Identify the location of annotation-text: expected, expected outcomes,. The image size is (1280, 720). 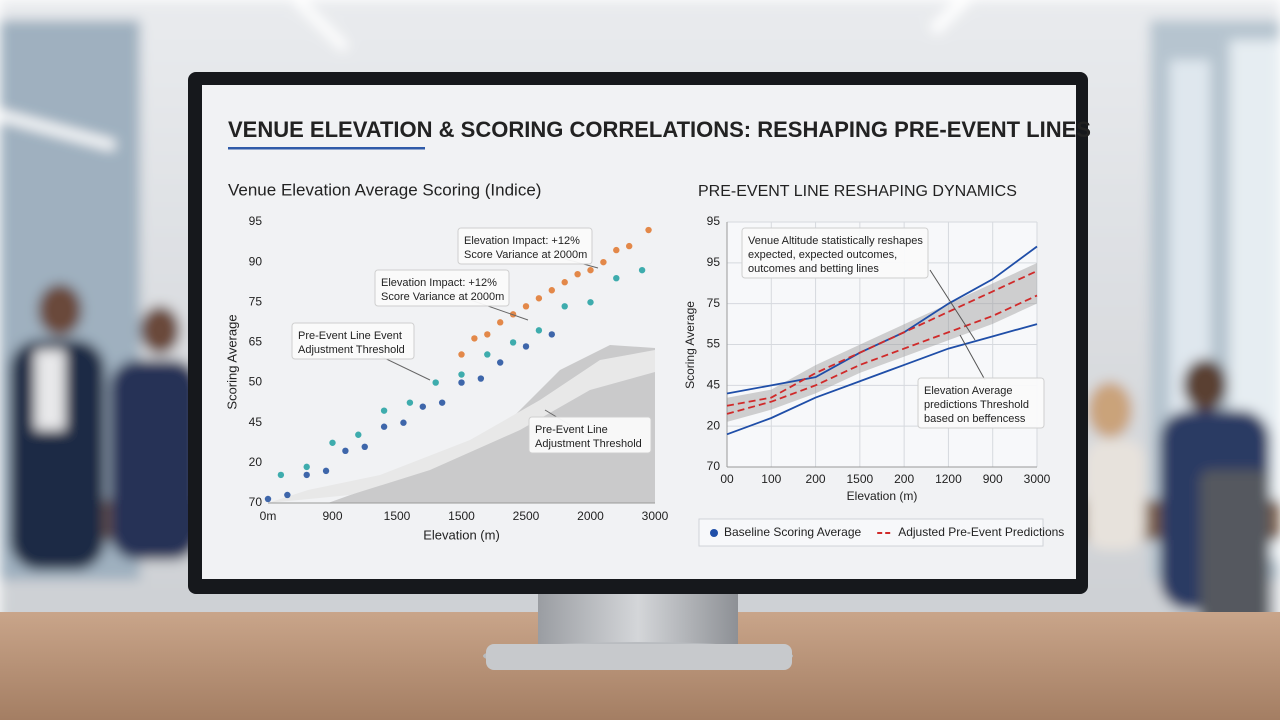
(822, 255).